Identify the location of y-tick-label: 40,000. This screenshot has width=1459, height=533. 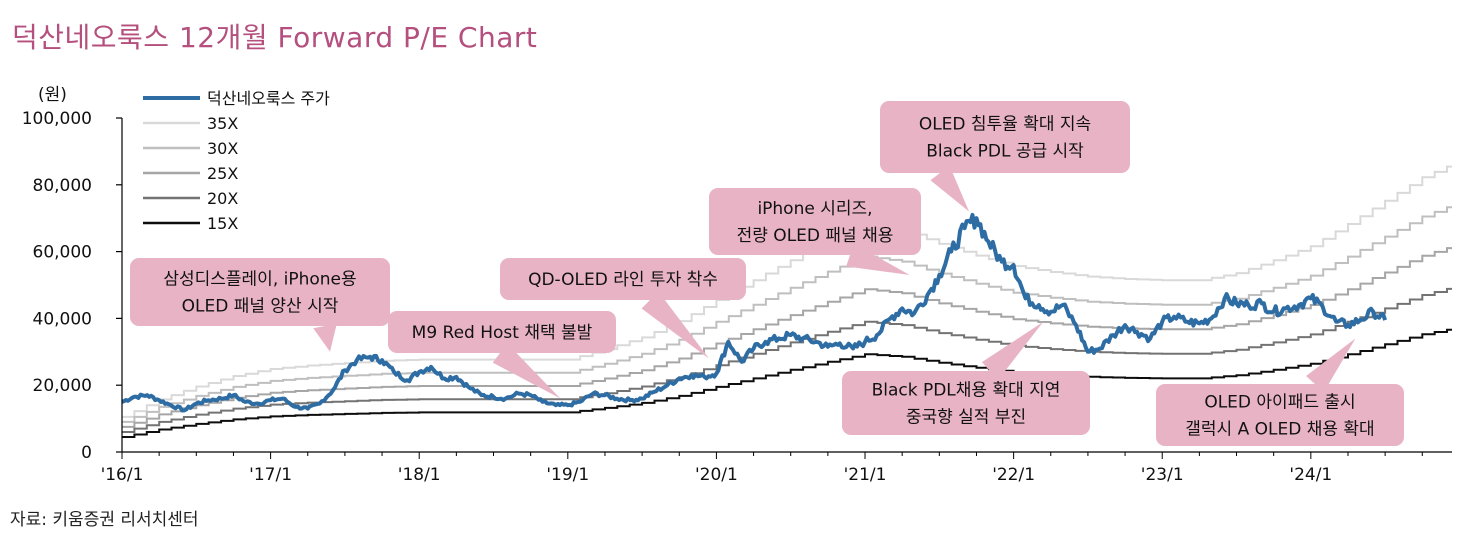
(62, 319).